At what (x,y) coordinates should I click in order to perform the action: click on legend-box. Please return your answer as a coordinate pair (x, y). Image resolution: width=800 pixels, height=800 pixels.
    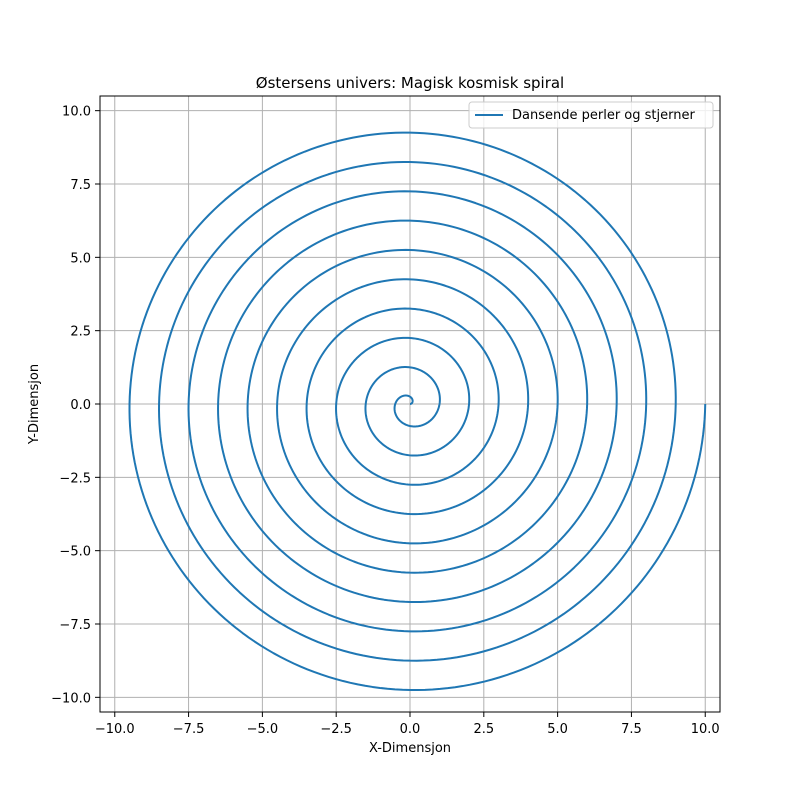
    Looking at the image, I should click on (591, 115).